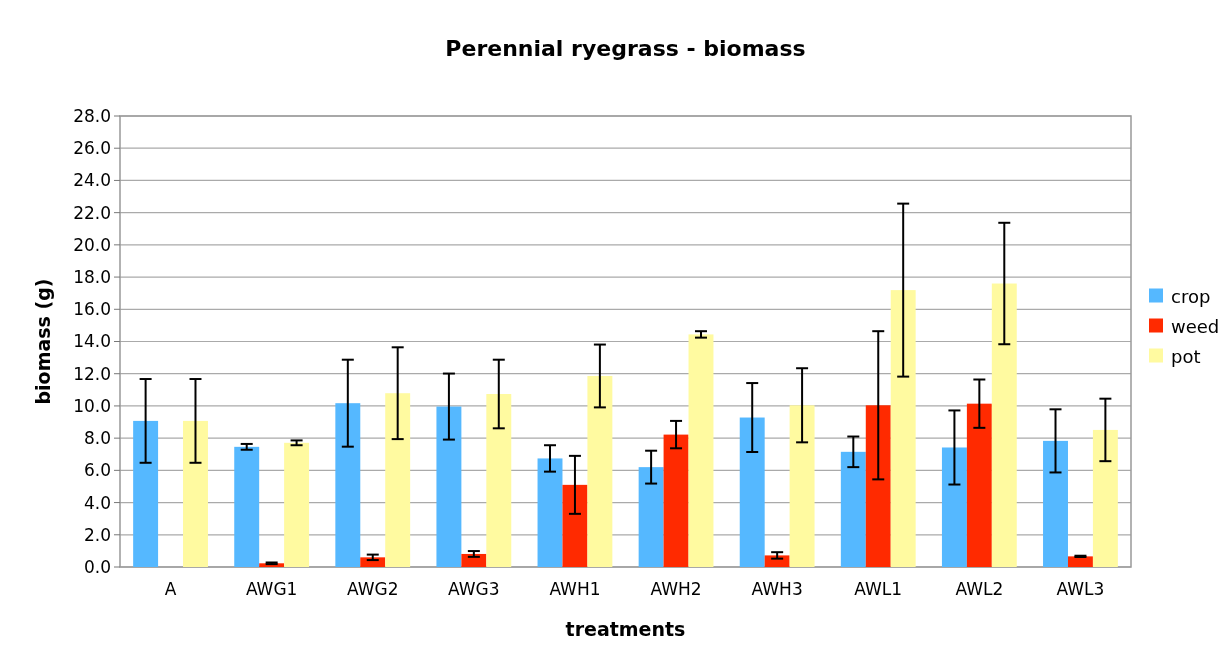 Image resolution: width=1229 pixels, height=655 pixels. What do you see at coordinates (97, 438) in the screenshot?
I see `y-tick-label: 8.0` at bounding box center [97, 438].